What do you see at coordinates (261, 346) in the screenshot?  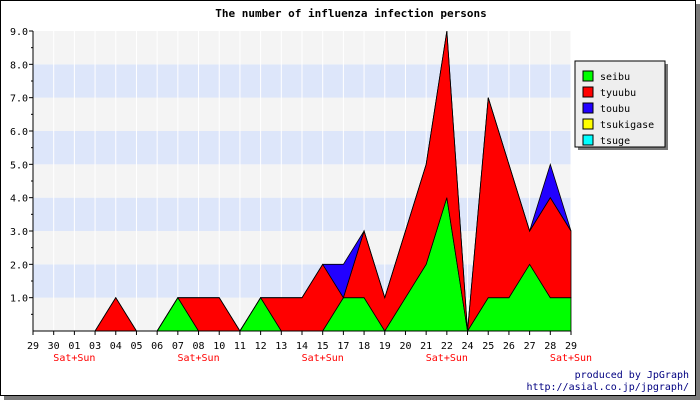 I see `x-tick-label: 12` at bounding box center [261, 346].